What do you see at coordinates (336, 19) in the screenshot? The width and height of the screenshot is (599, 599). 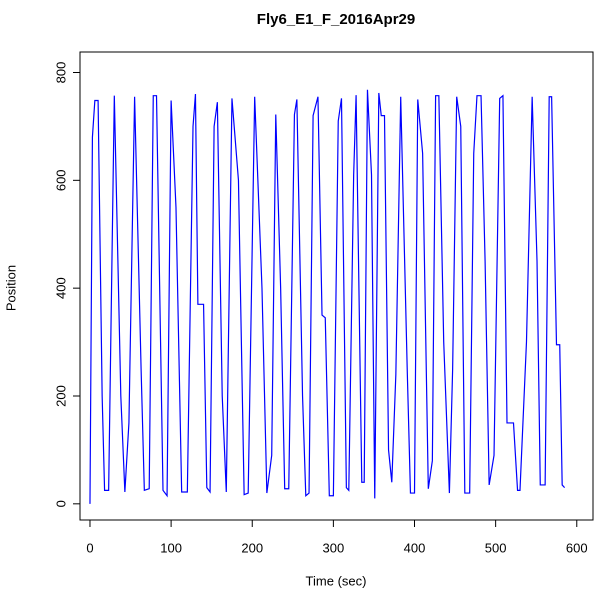 I see `chart-title: Fly6_E1_F_2016Apr29` at bounding box center [336, 19].